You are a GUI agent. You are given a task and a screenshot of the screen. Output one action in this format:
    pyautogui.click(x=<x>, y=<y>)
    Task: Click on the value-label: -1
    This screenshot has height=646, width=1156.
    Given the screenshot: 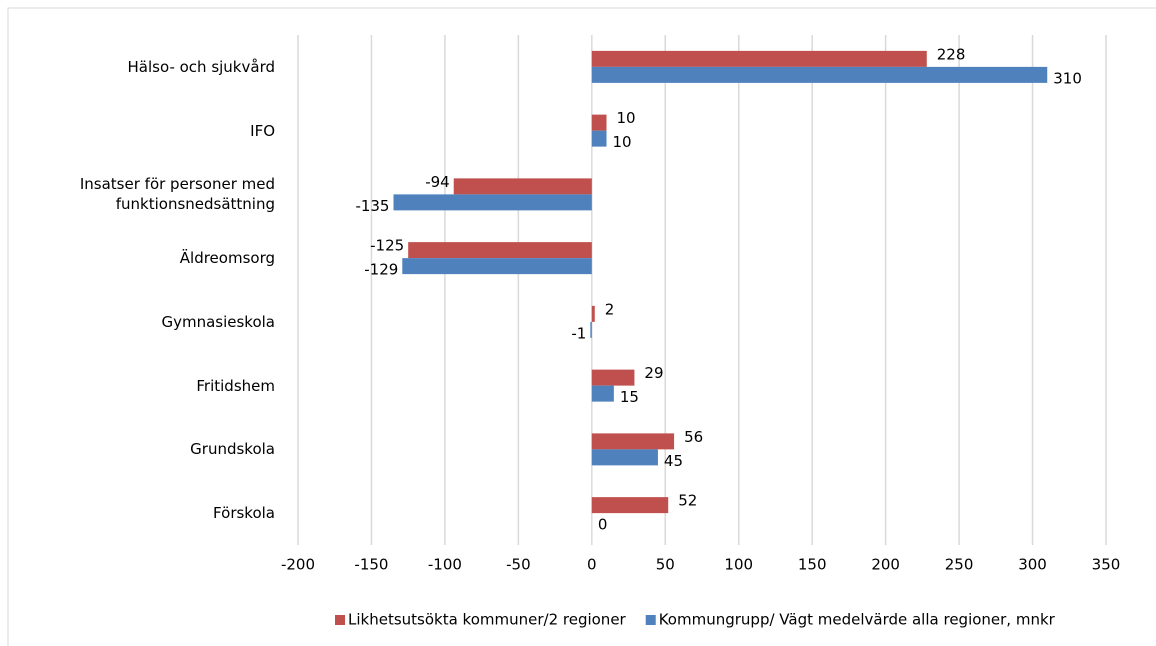 What is the action you would take?
    pyautogui.click(x=578, y=333)
    